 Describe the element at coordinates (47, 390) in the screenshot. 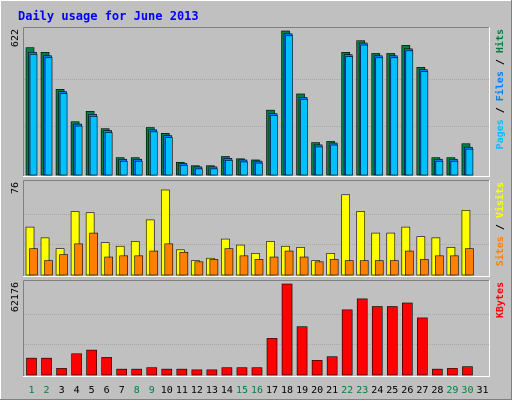

I see `x-tick-label-day-2: 2` at that location.